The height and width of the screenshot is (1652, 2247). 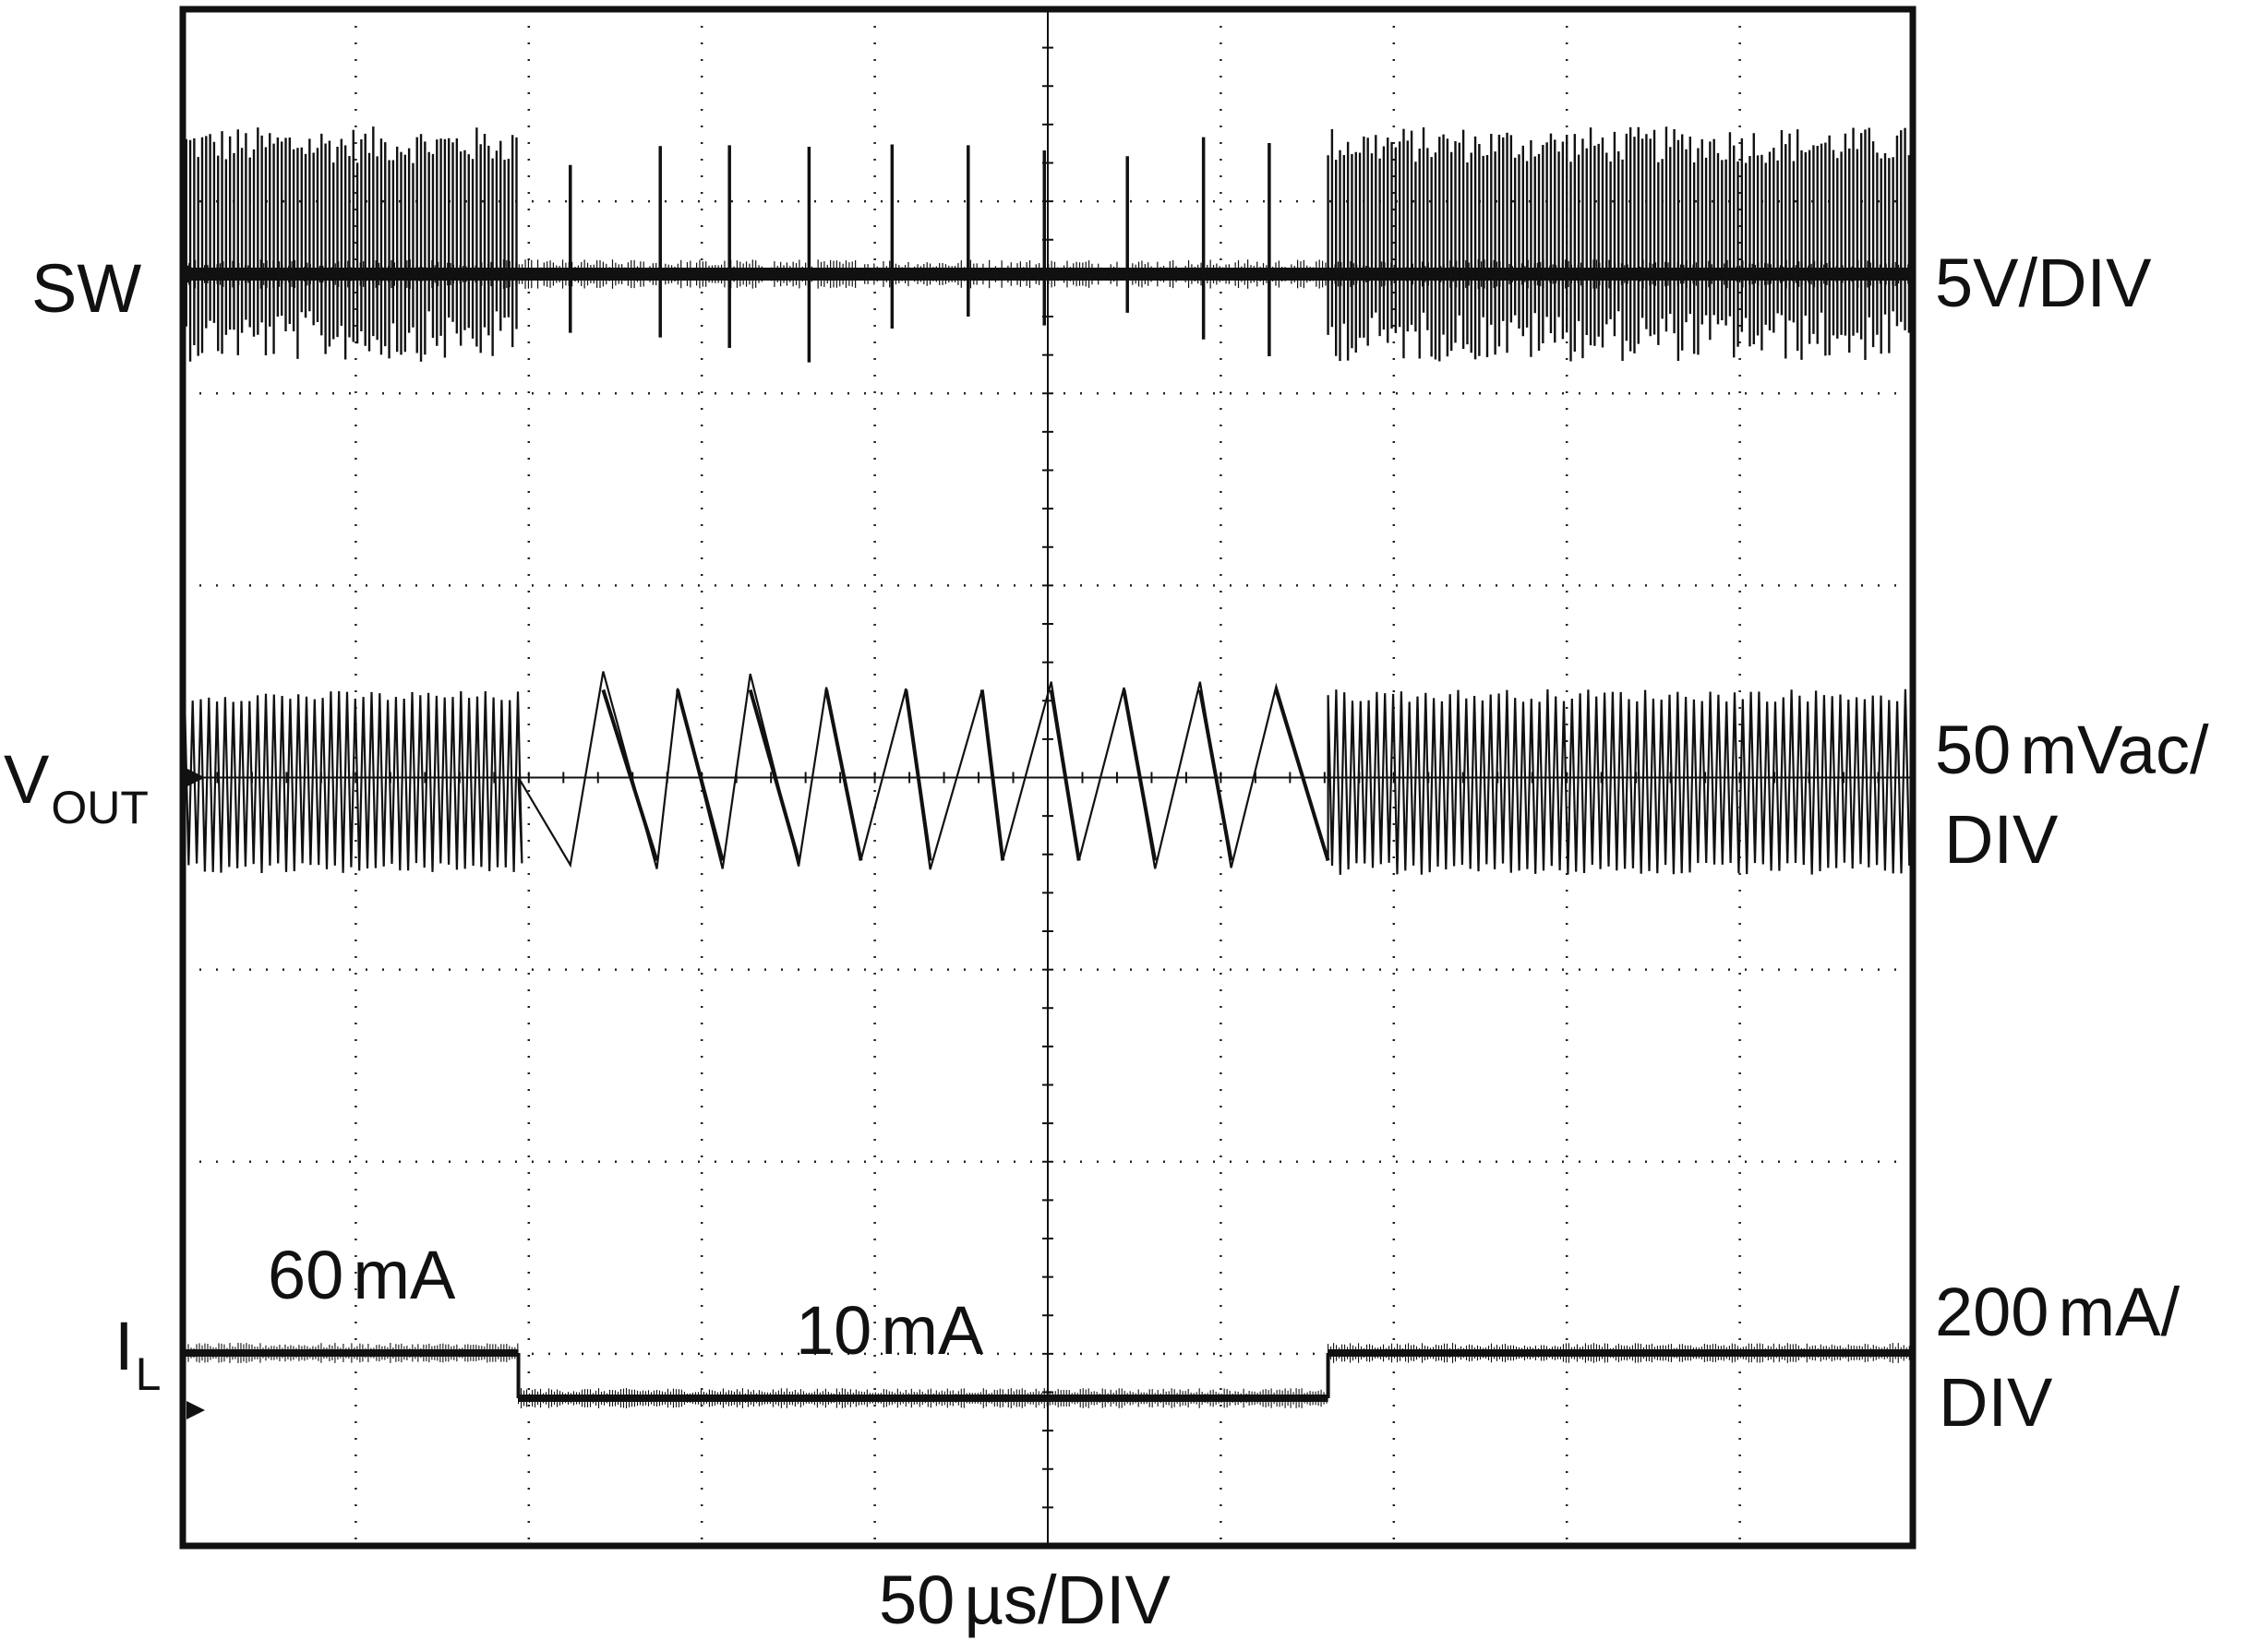 What do you see at coordinates (1973, 750) in the screenshot?
I see `vout-scale-value: 50` at bounding box center [1973, 750].